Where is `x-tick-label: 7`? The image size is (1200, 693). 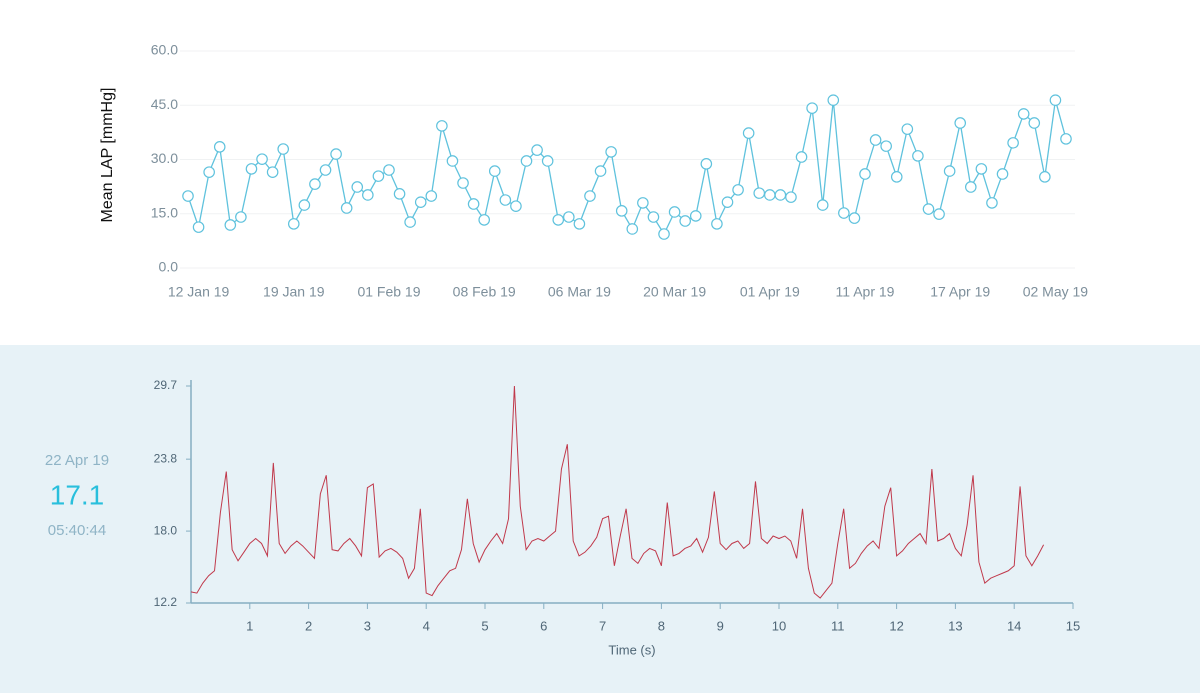 x-tick-label: 7 is located at coordinates (602, 625).